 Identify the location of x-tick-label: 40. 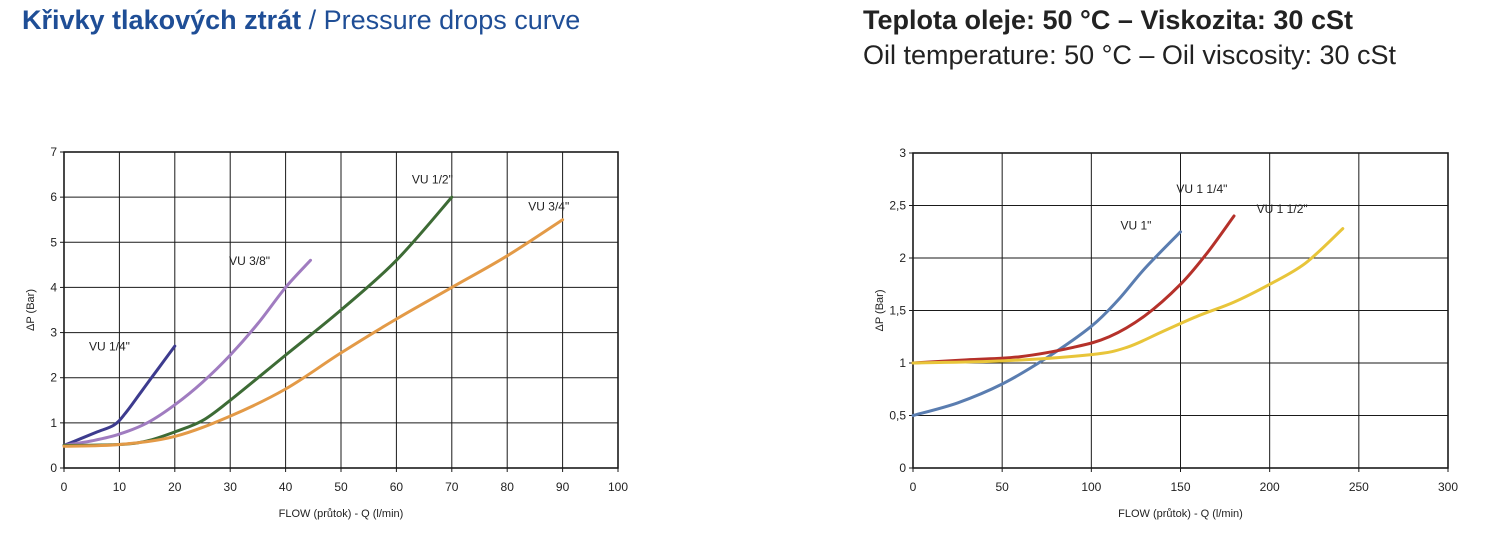
(286, 487).